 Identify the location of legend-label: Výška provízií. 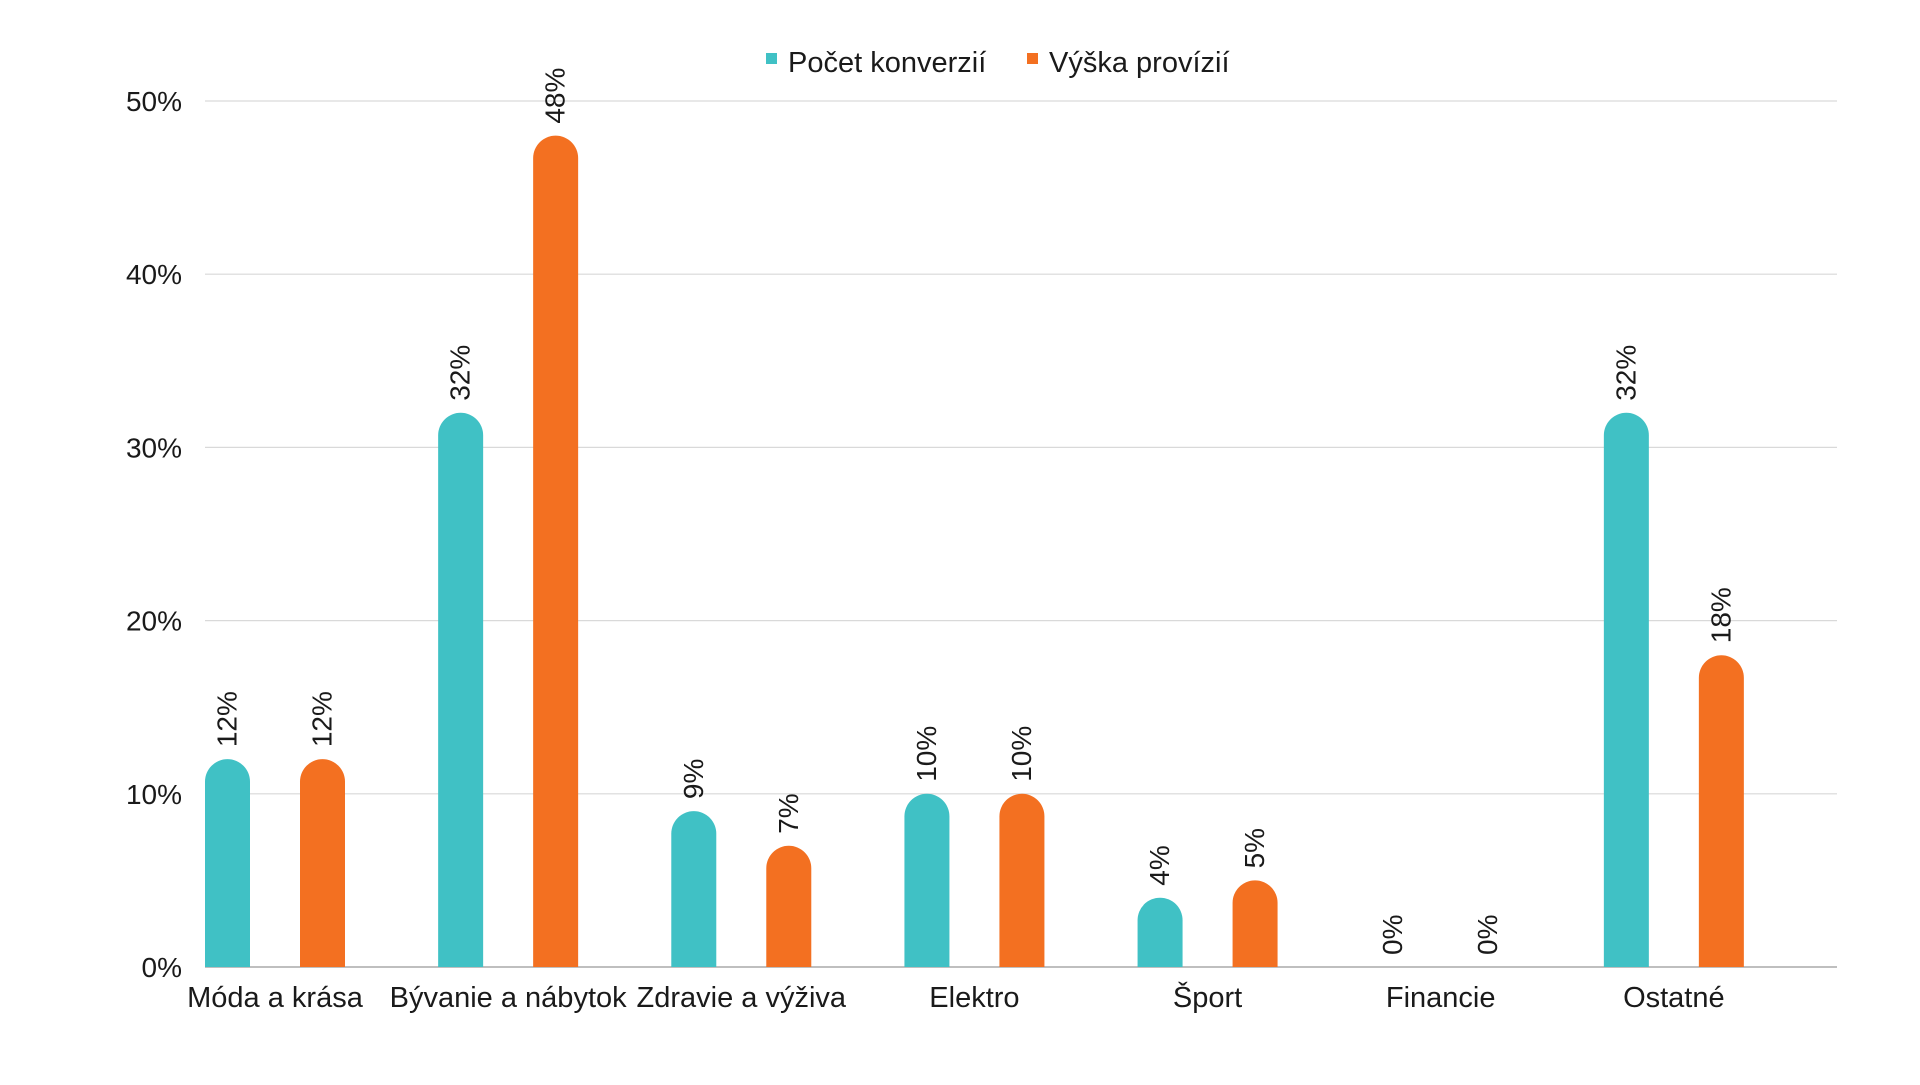
(1139, 63).